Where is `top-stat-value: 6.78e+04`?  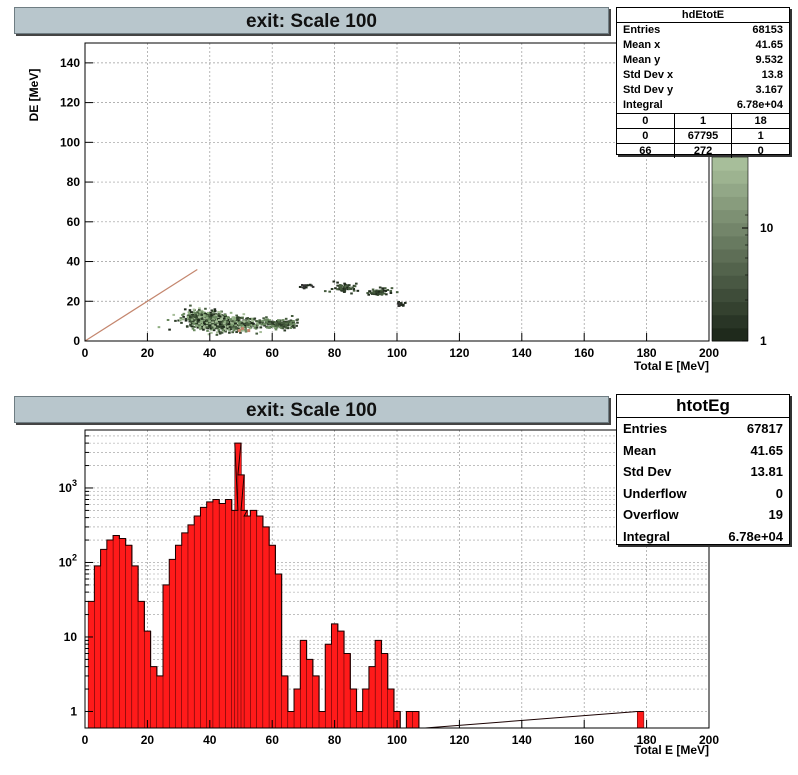 top-stat-value: 6.78e+04 is located at coordinates (759, 105).